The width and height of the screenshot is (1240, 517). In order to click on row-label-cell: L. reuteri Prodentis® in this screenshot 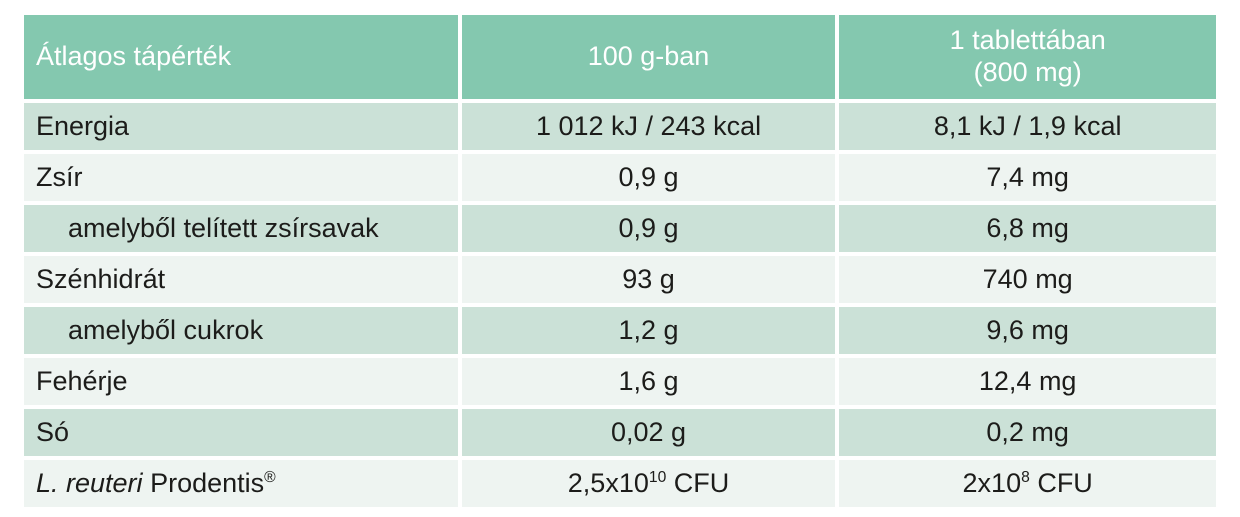, I will do `click(241, 483)`.